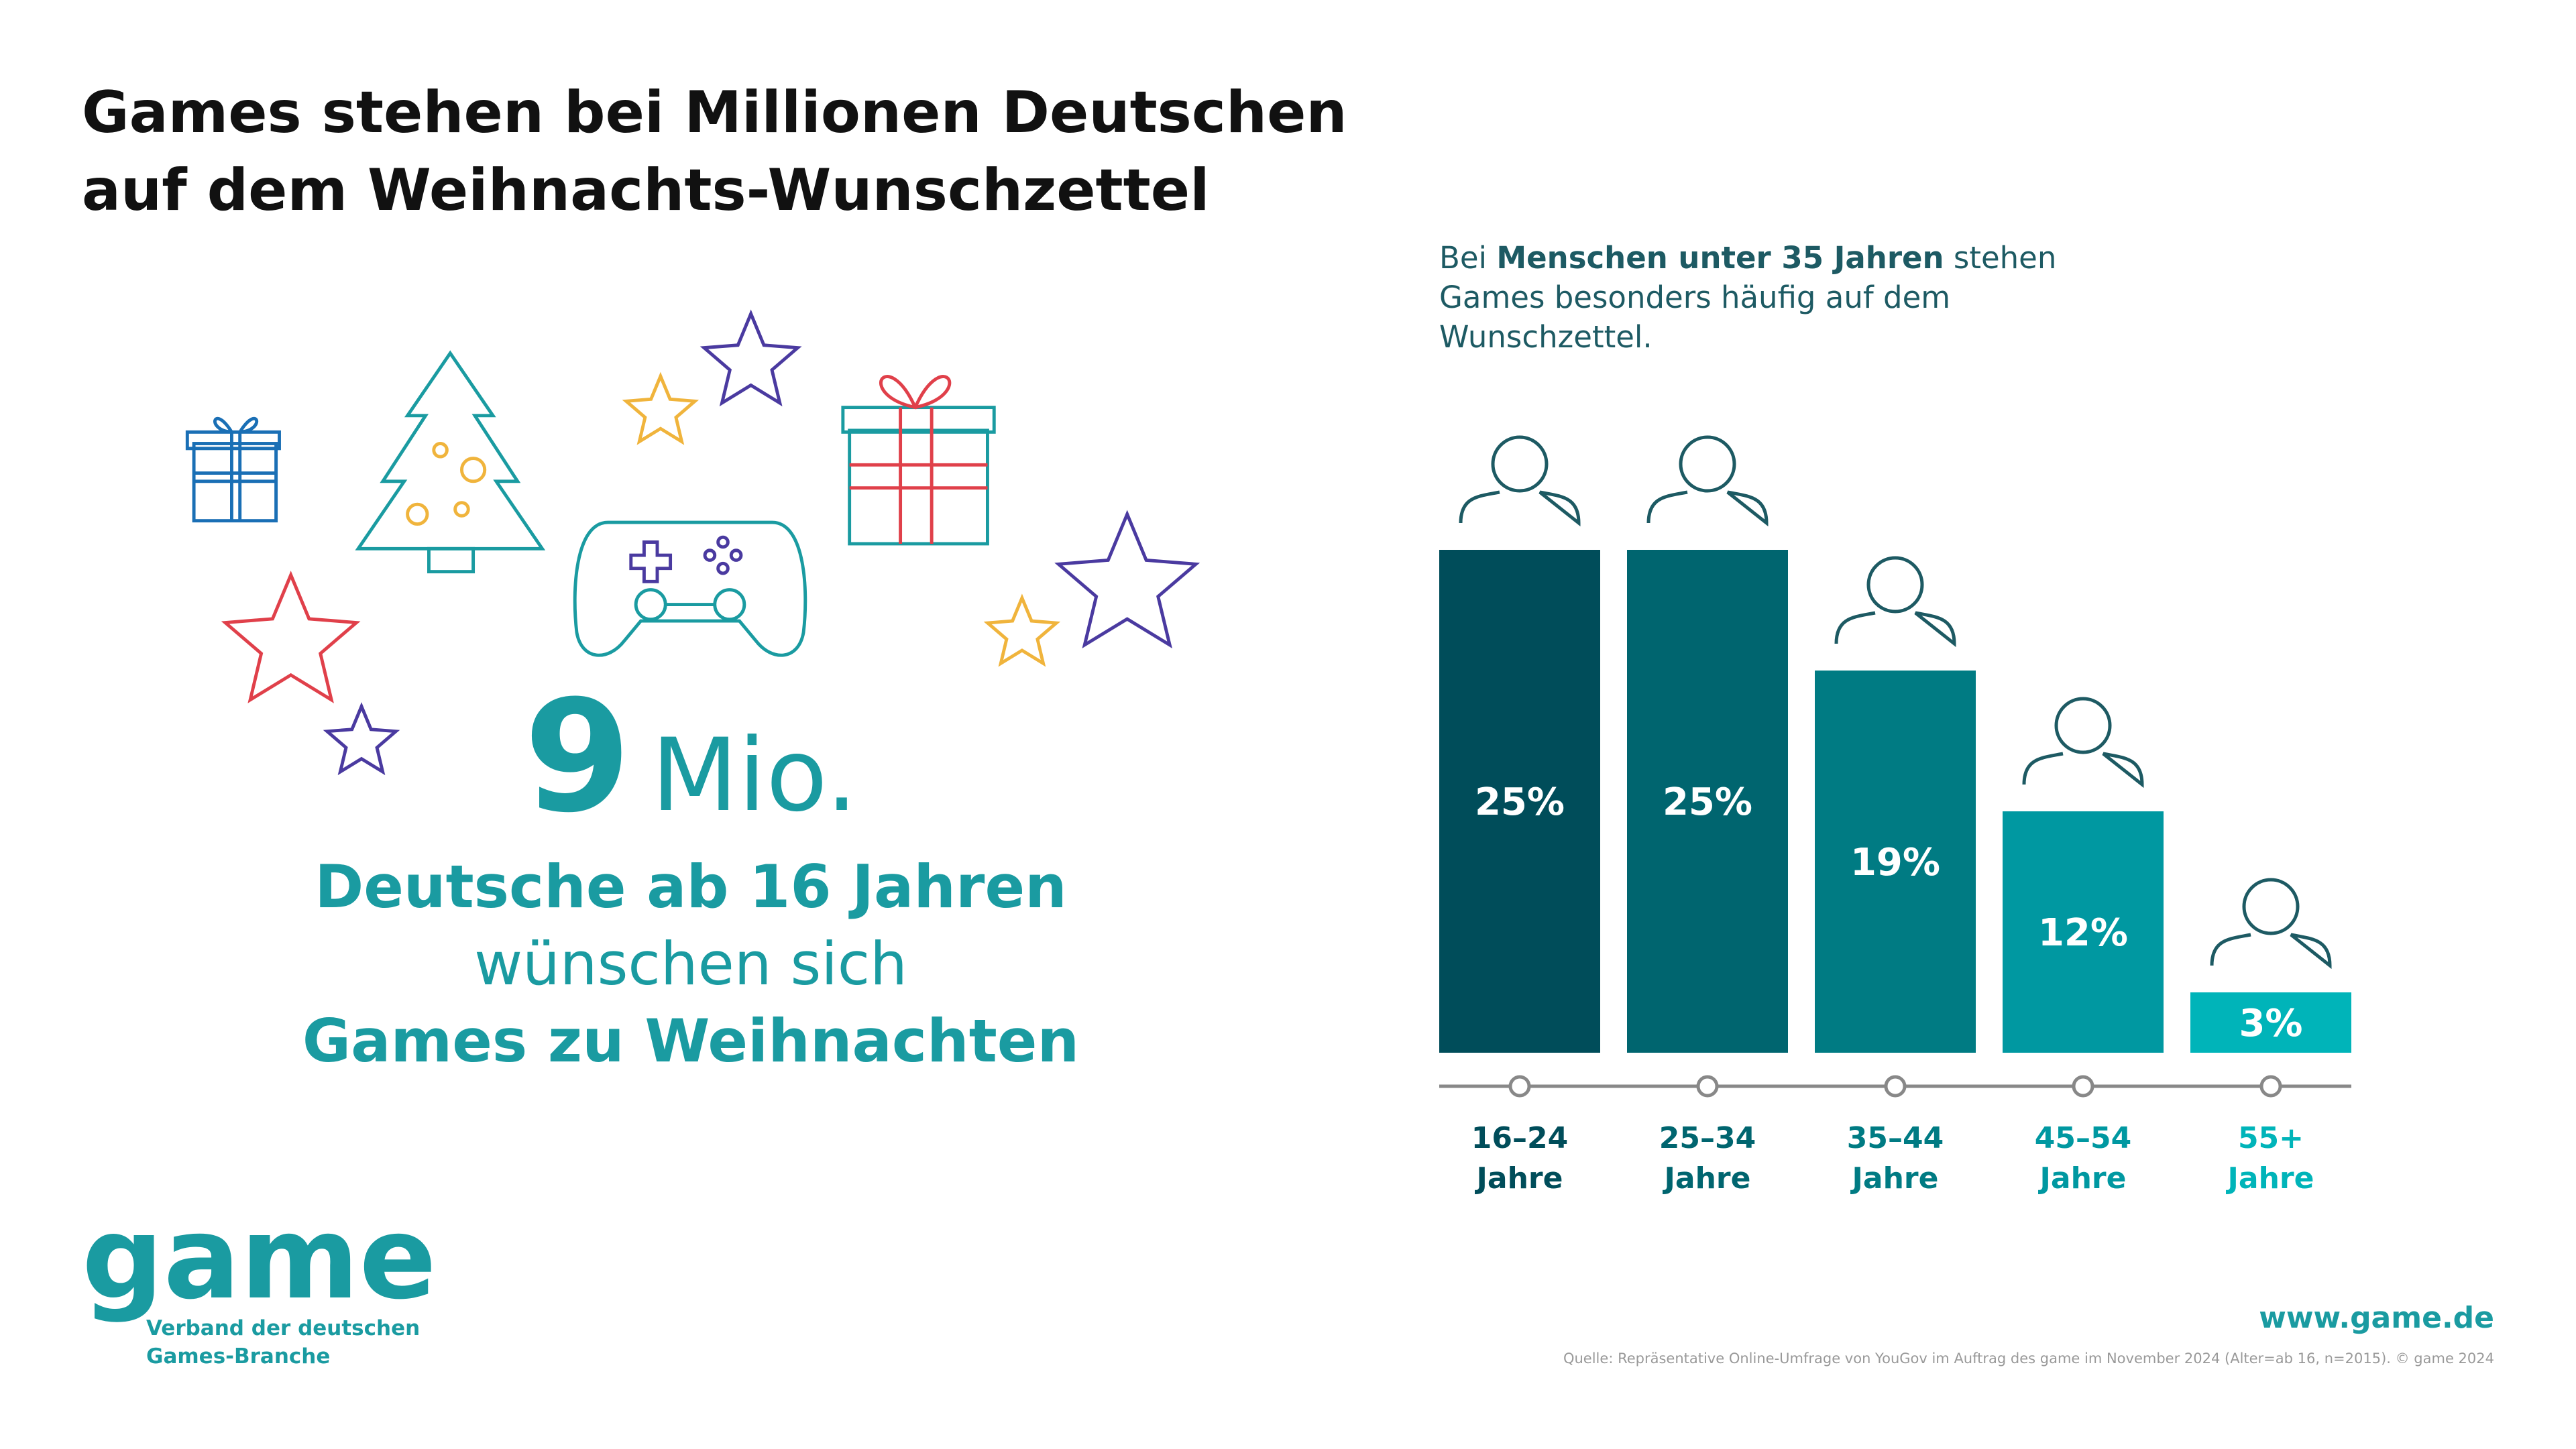 Image resolution: width=2576 pixels, height=1449 pixels. I want to click on gift-small, so click(233, 470).